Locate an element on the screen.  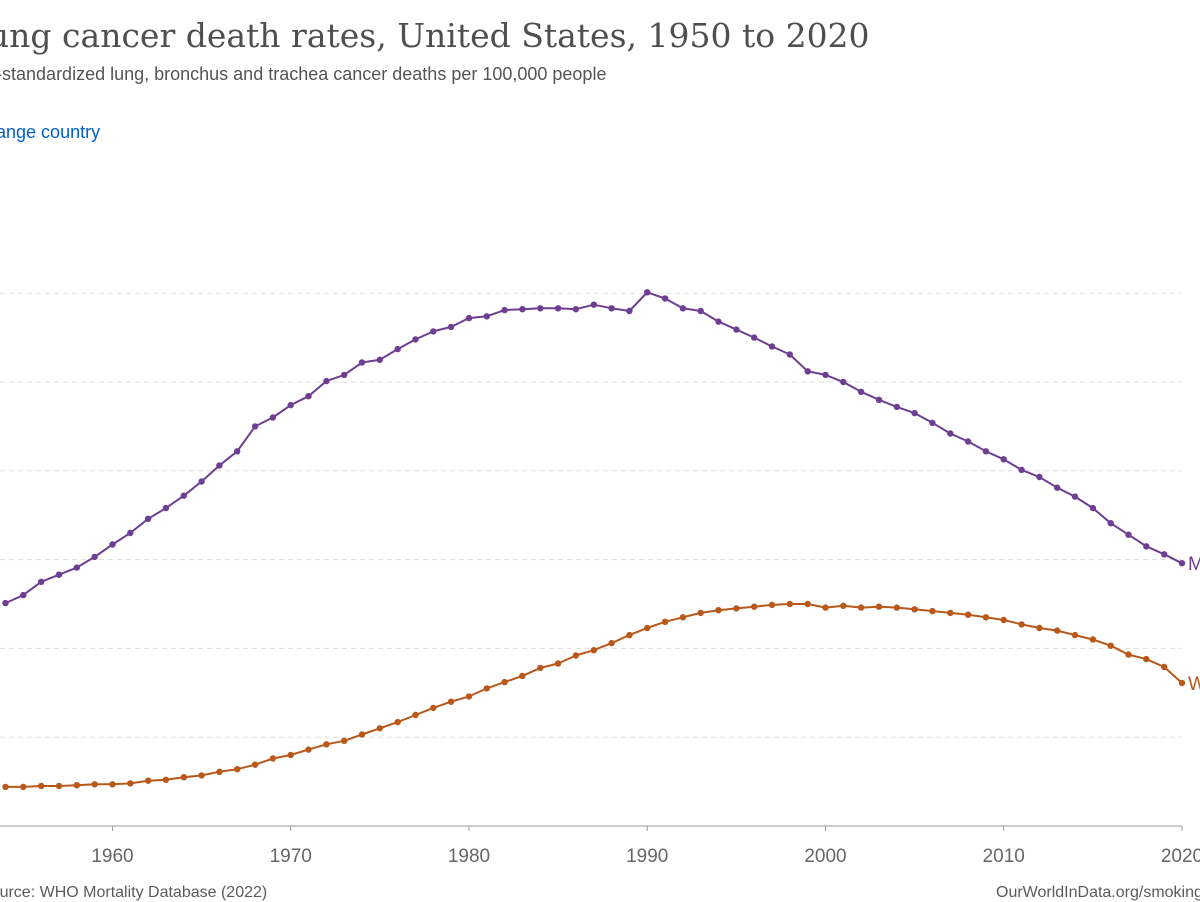
source-url: OurWorldInData.org/smoking is located at coordinates (1098, 892).